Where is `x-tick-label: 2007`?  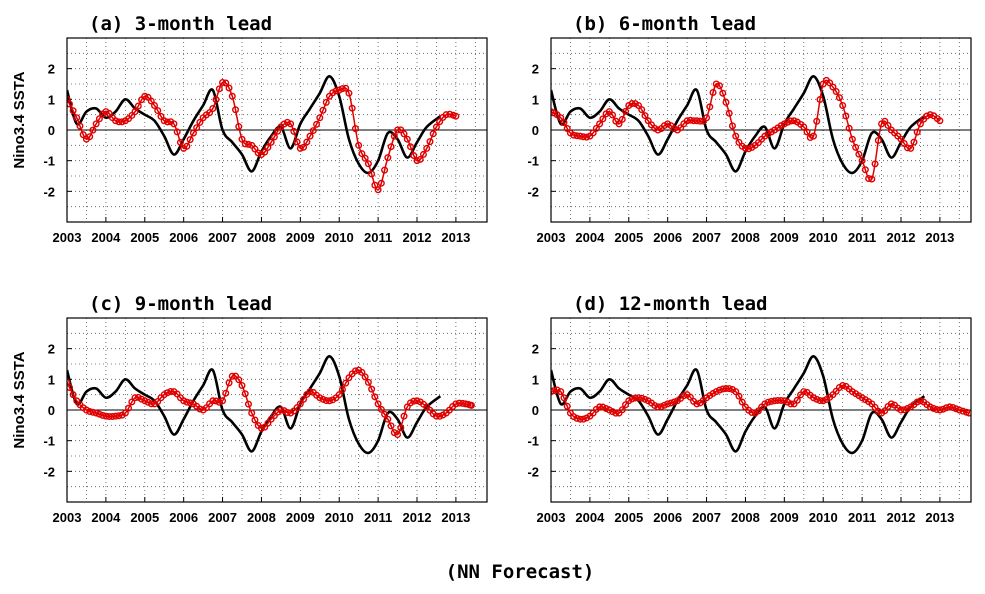
x-tick-label: 2007 is located at coordinates (222, 517).